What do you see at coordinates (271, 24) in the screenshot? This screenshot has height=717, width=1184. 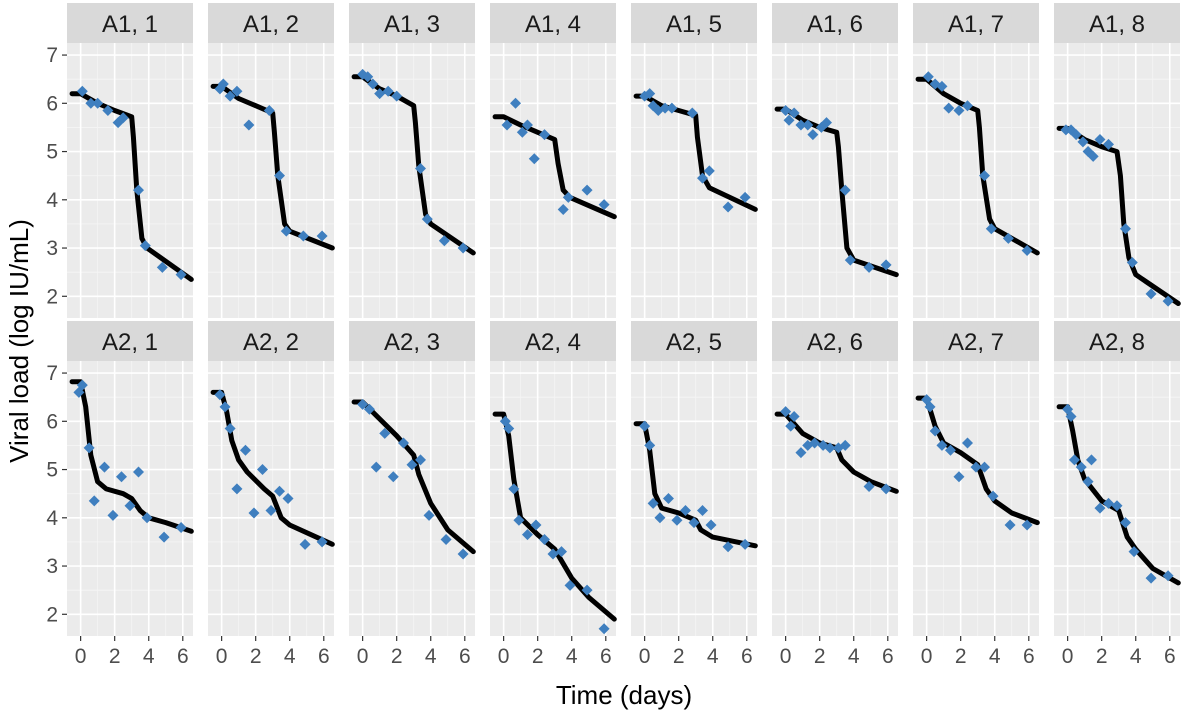 I see `facet-strip-label: A1, 2` at bounding box center [271, 24].